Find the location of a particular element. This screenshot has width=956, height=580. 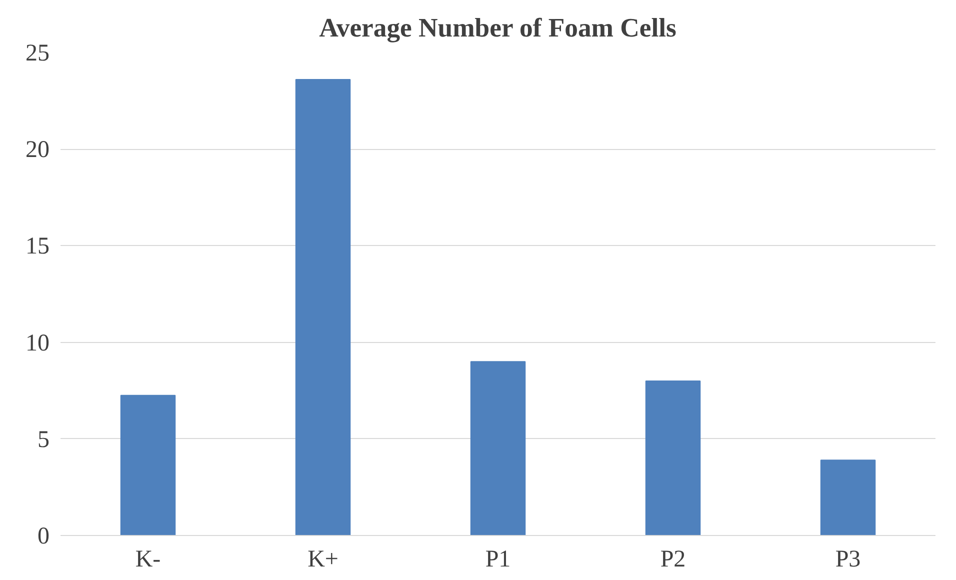

y-tick-label: 5 is located at coordinates (44, 439).